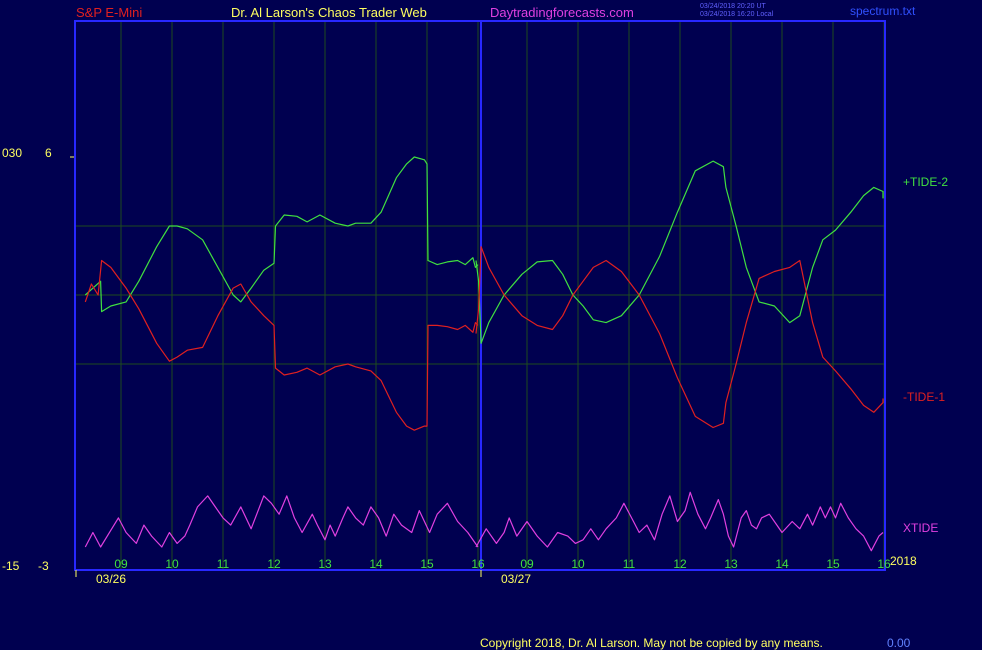 This screenshot has height=650, width=982. What do you see at coordinates (733, 6) in the screenshot?
I see `timestamp-ut: 03/24/2018 20:20 UT` at bounding box center [733, 6].